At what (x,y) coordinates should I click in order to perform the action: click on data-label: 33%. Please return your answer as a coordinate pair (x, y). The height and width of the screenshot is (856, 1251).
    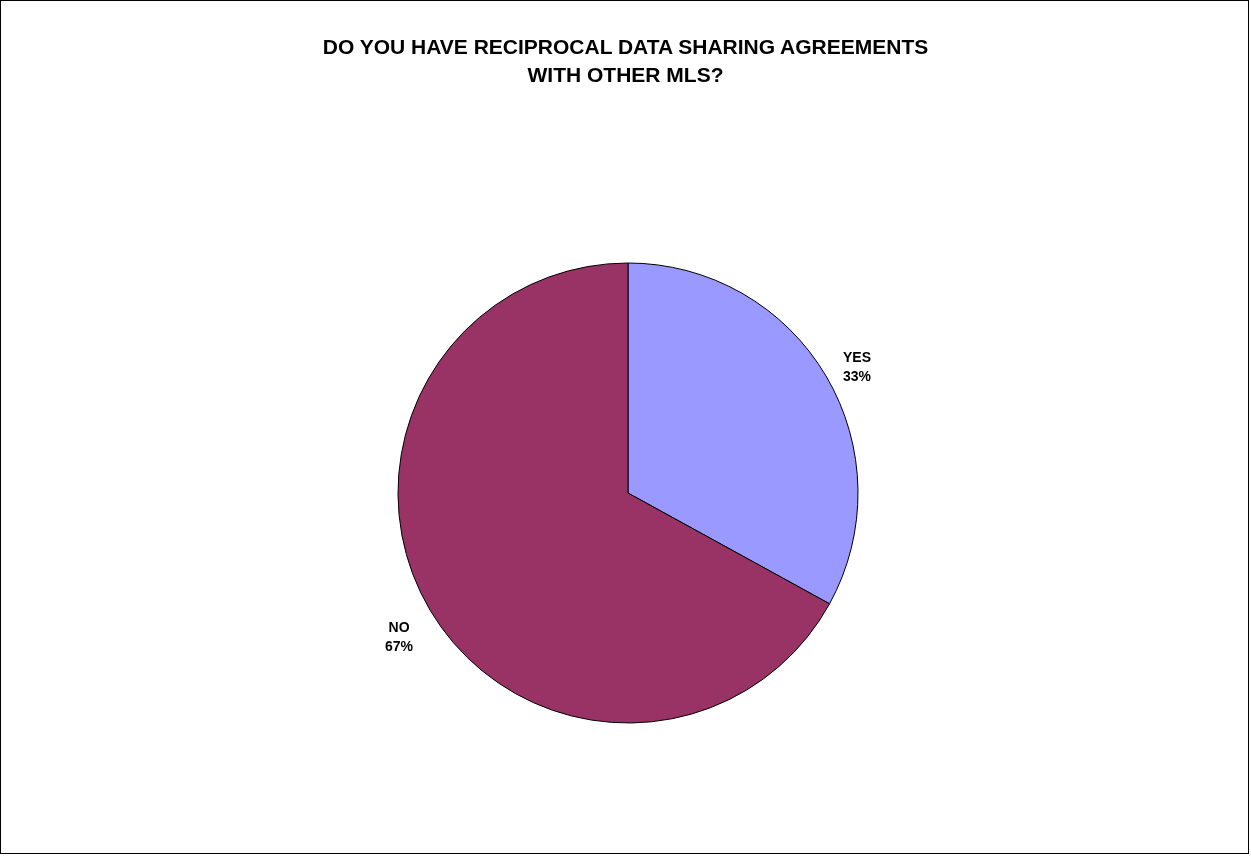
    Looking at the image, I should click on (857, 375).